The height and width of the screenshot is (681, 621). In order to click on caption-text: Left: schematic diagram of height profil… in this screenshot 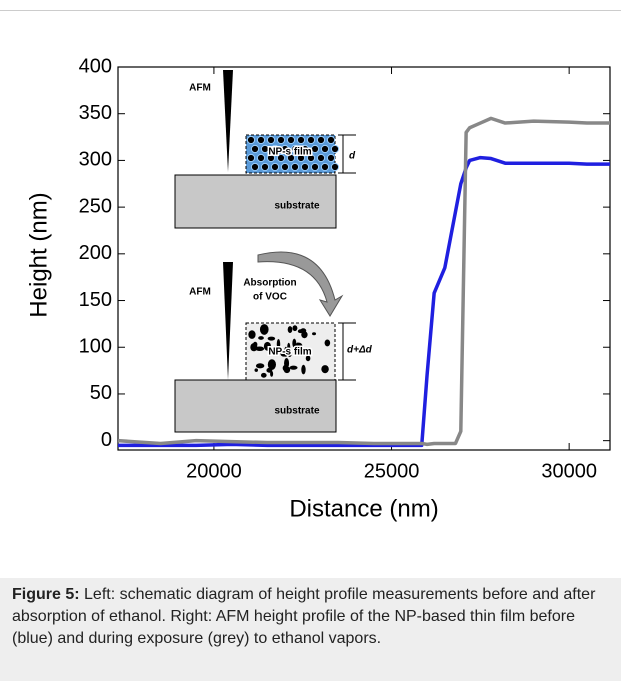, I will do `click(304, 616)`.